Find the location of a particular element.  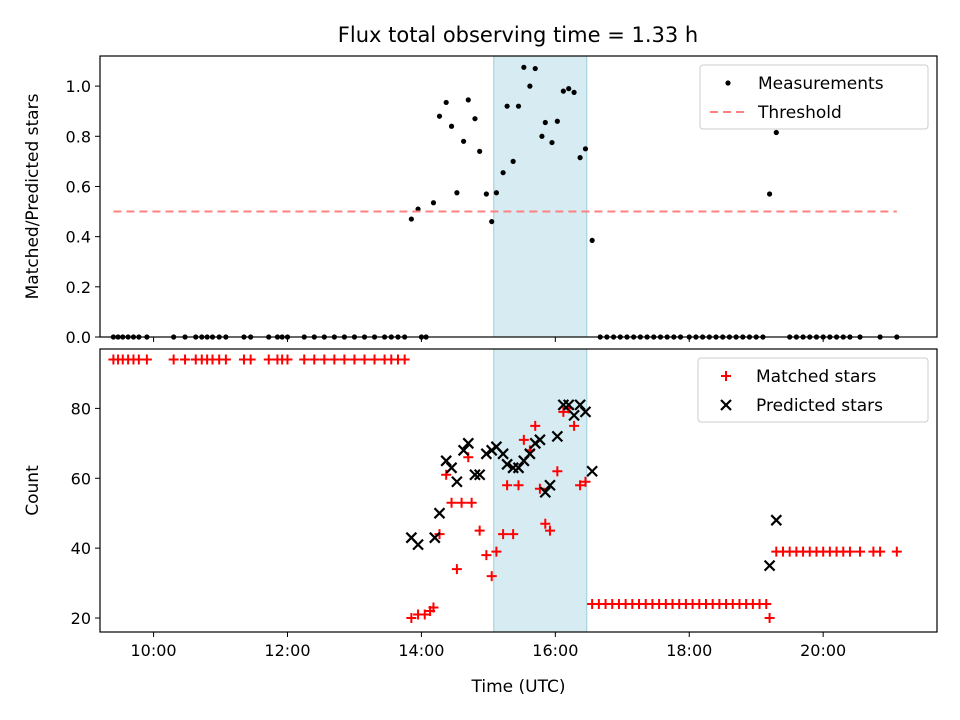

x-tick-label: 20:00 is located at coordinates (823, 650).